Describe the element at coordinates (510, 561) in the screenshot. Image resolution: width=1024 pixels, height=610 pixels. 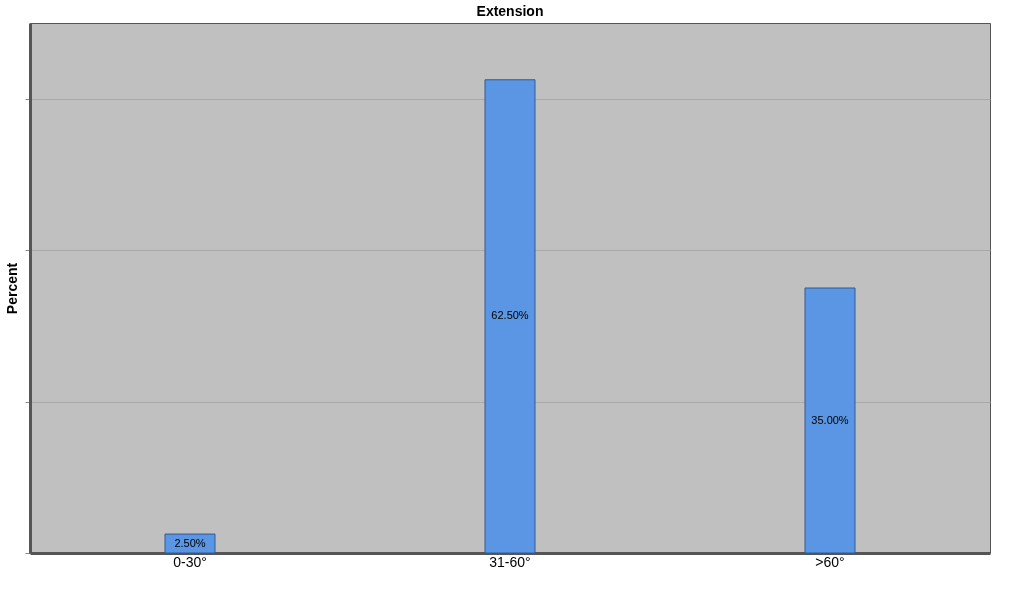
I see `x-tick-label: 31-60°` at that location.